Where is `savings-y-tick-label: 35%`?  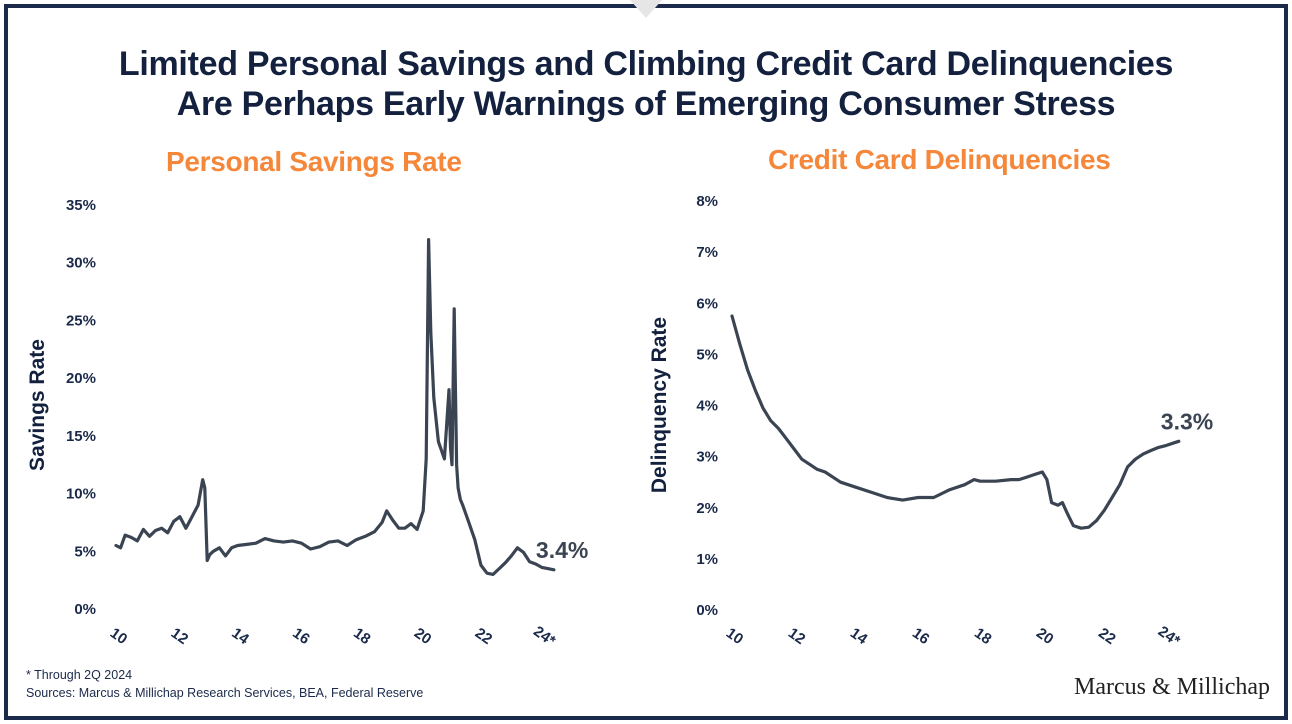 savings-y-tick-label: 35% is located at coordinates (81, 205).